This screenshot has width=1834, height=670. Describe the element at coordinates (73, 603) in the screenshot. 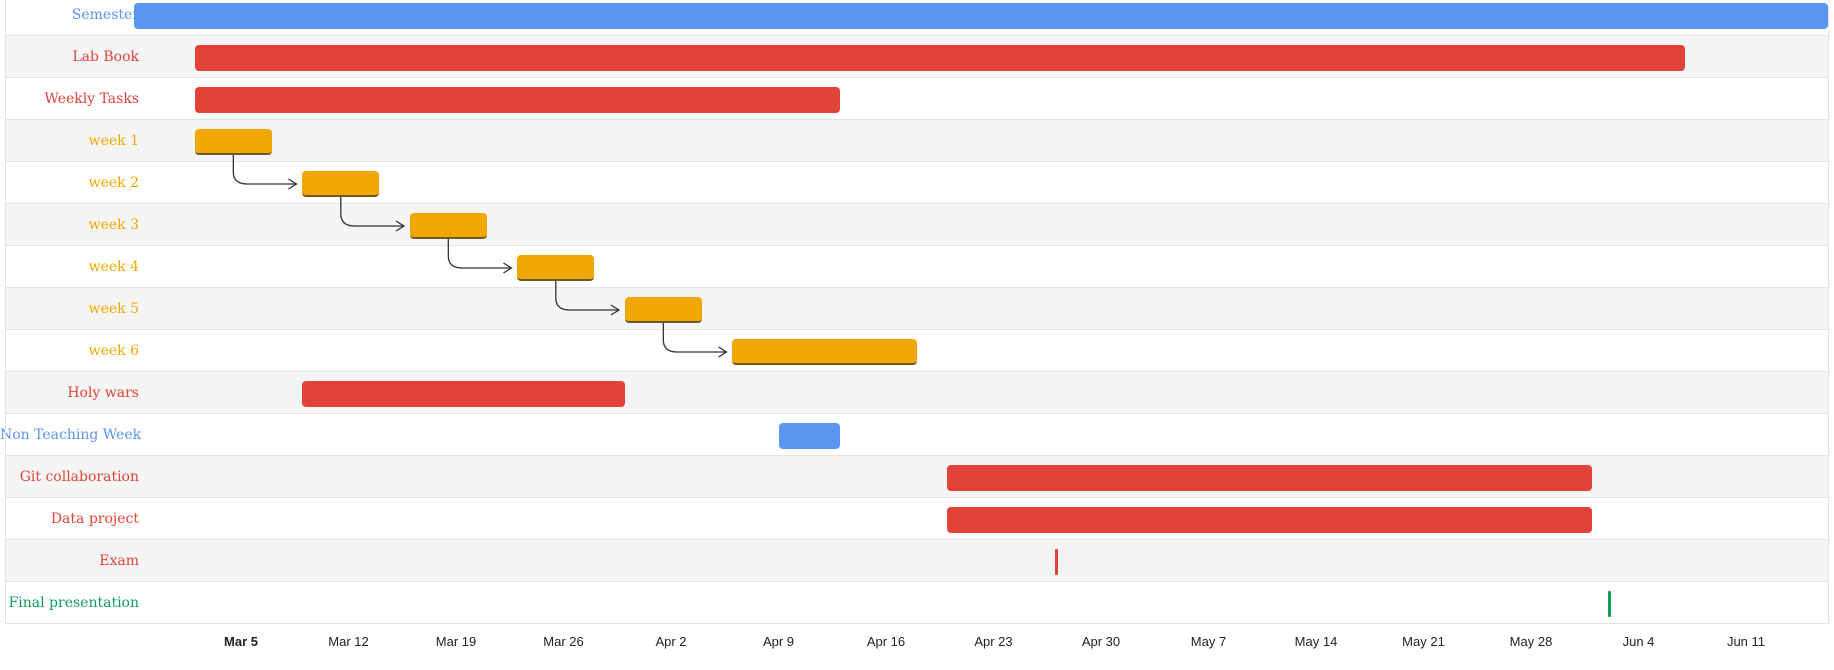

I see `task-label: Final presentation` at that location.